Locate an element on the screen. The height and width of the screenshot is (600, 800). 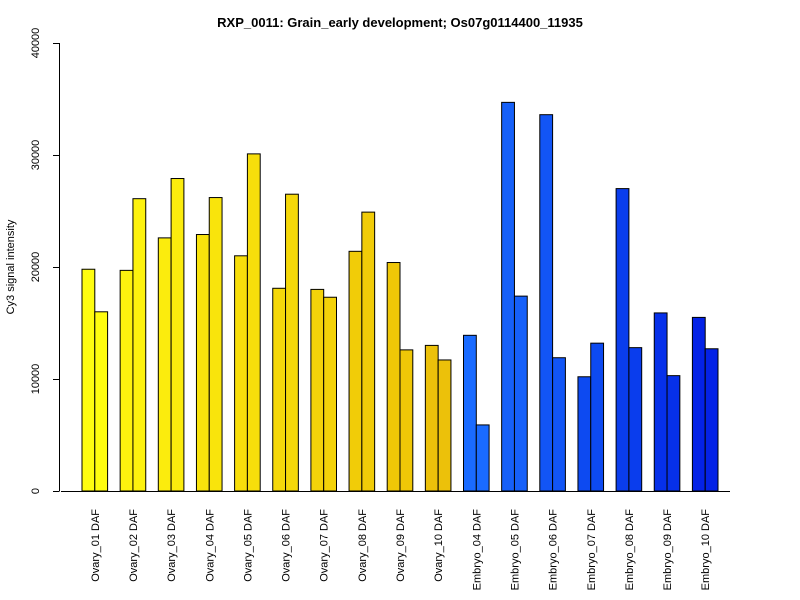
x-tick-label: Ovary_02 DAF is located at coordinates (134, 545).